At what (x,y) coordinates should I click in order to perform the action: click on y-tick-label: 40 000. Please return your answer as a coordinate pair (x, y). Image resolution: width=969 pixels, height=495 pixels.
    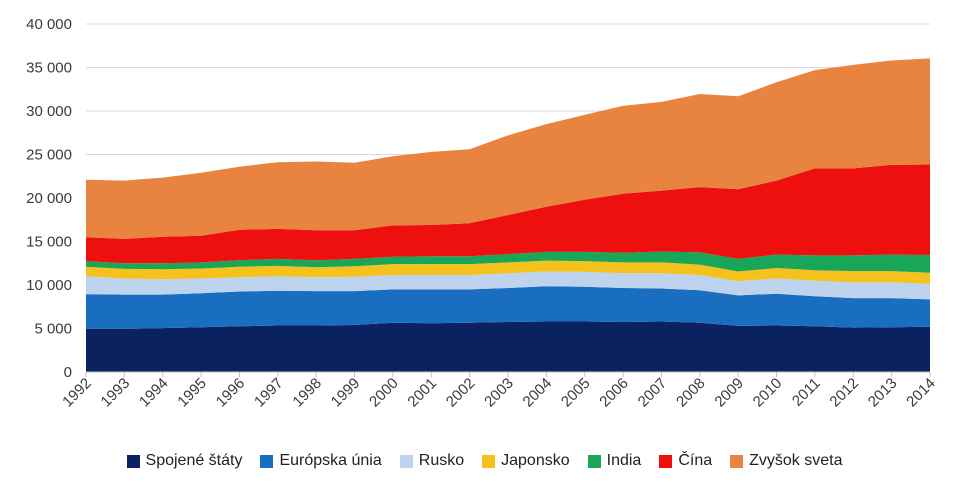
    Looking at the image, I should click on (49, 24).